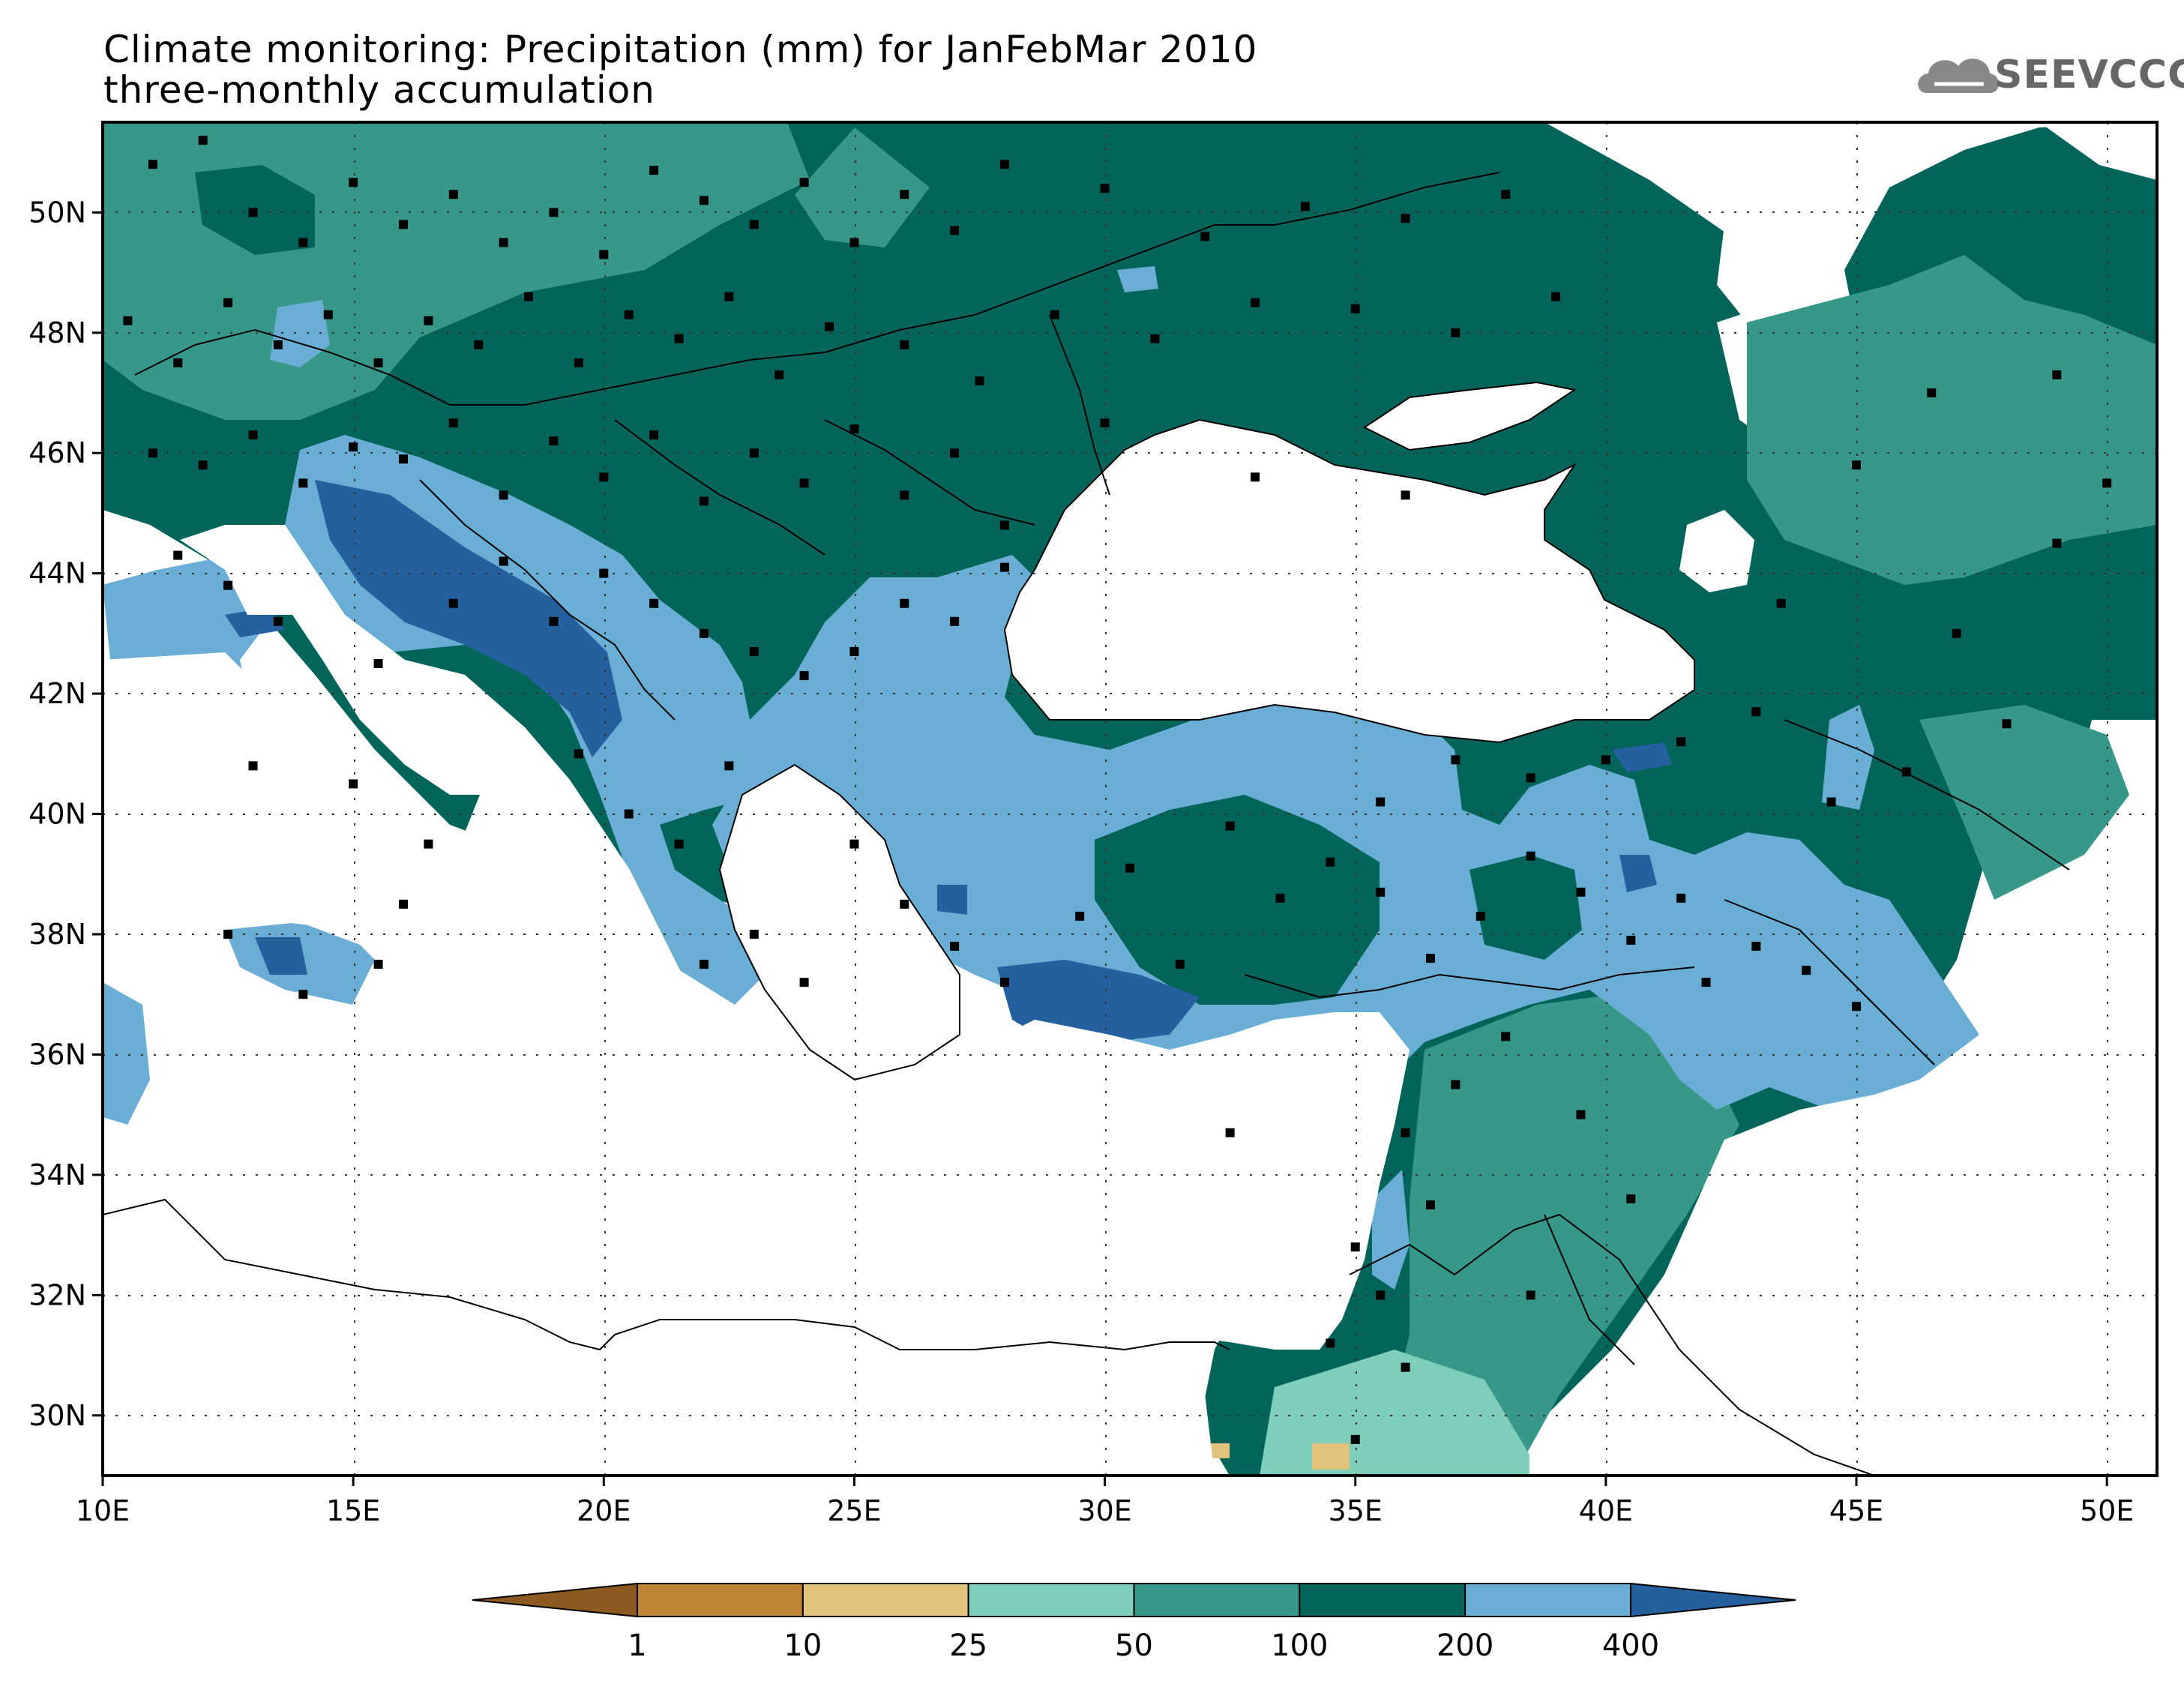  What do you see at coordinates (57, 1415) in the screenshot?
I see `lat-tick-label: 30N` at bounding box center [57, 1415].